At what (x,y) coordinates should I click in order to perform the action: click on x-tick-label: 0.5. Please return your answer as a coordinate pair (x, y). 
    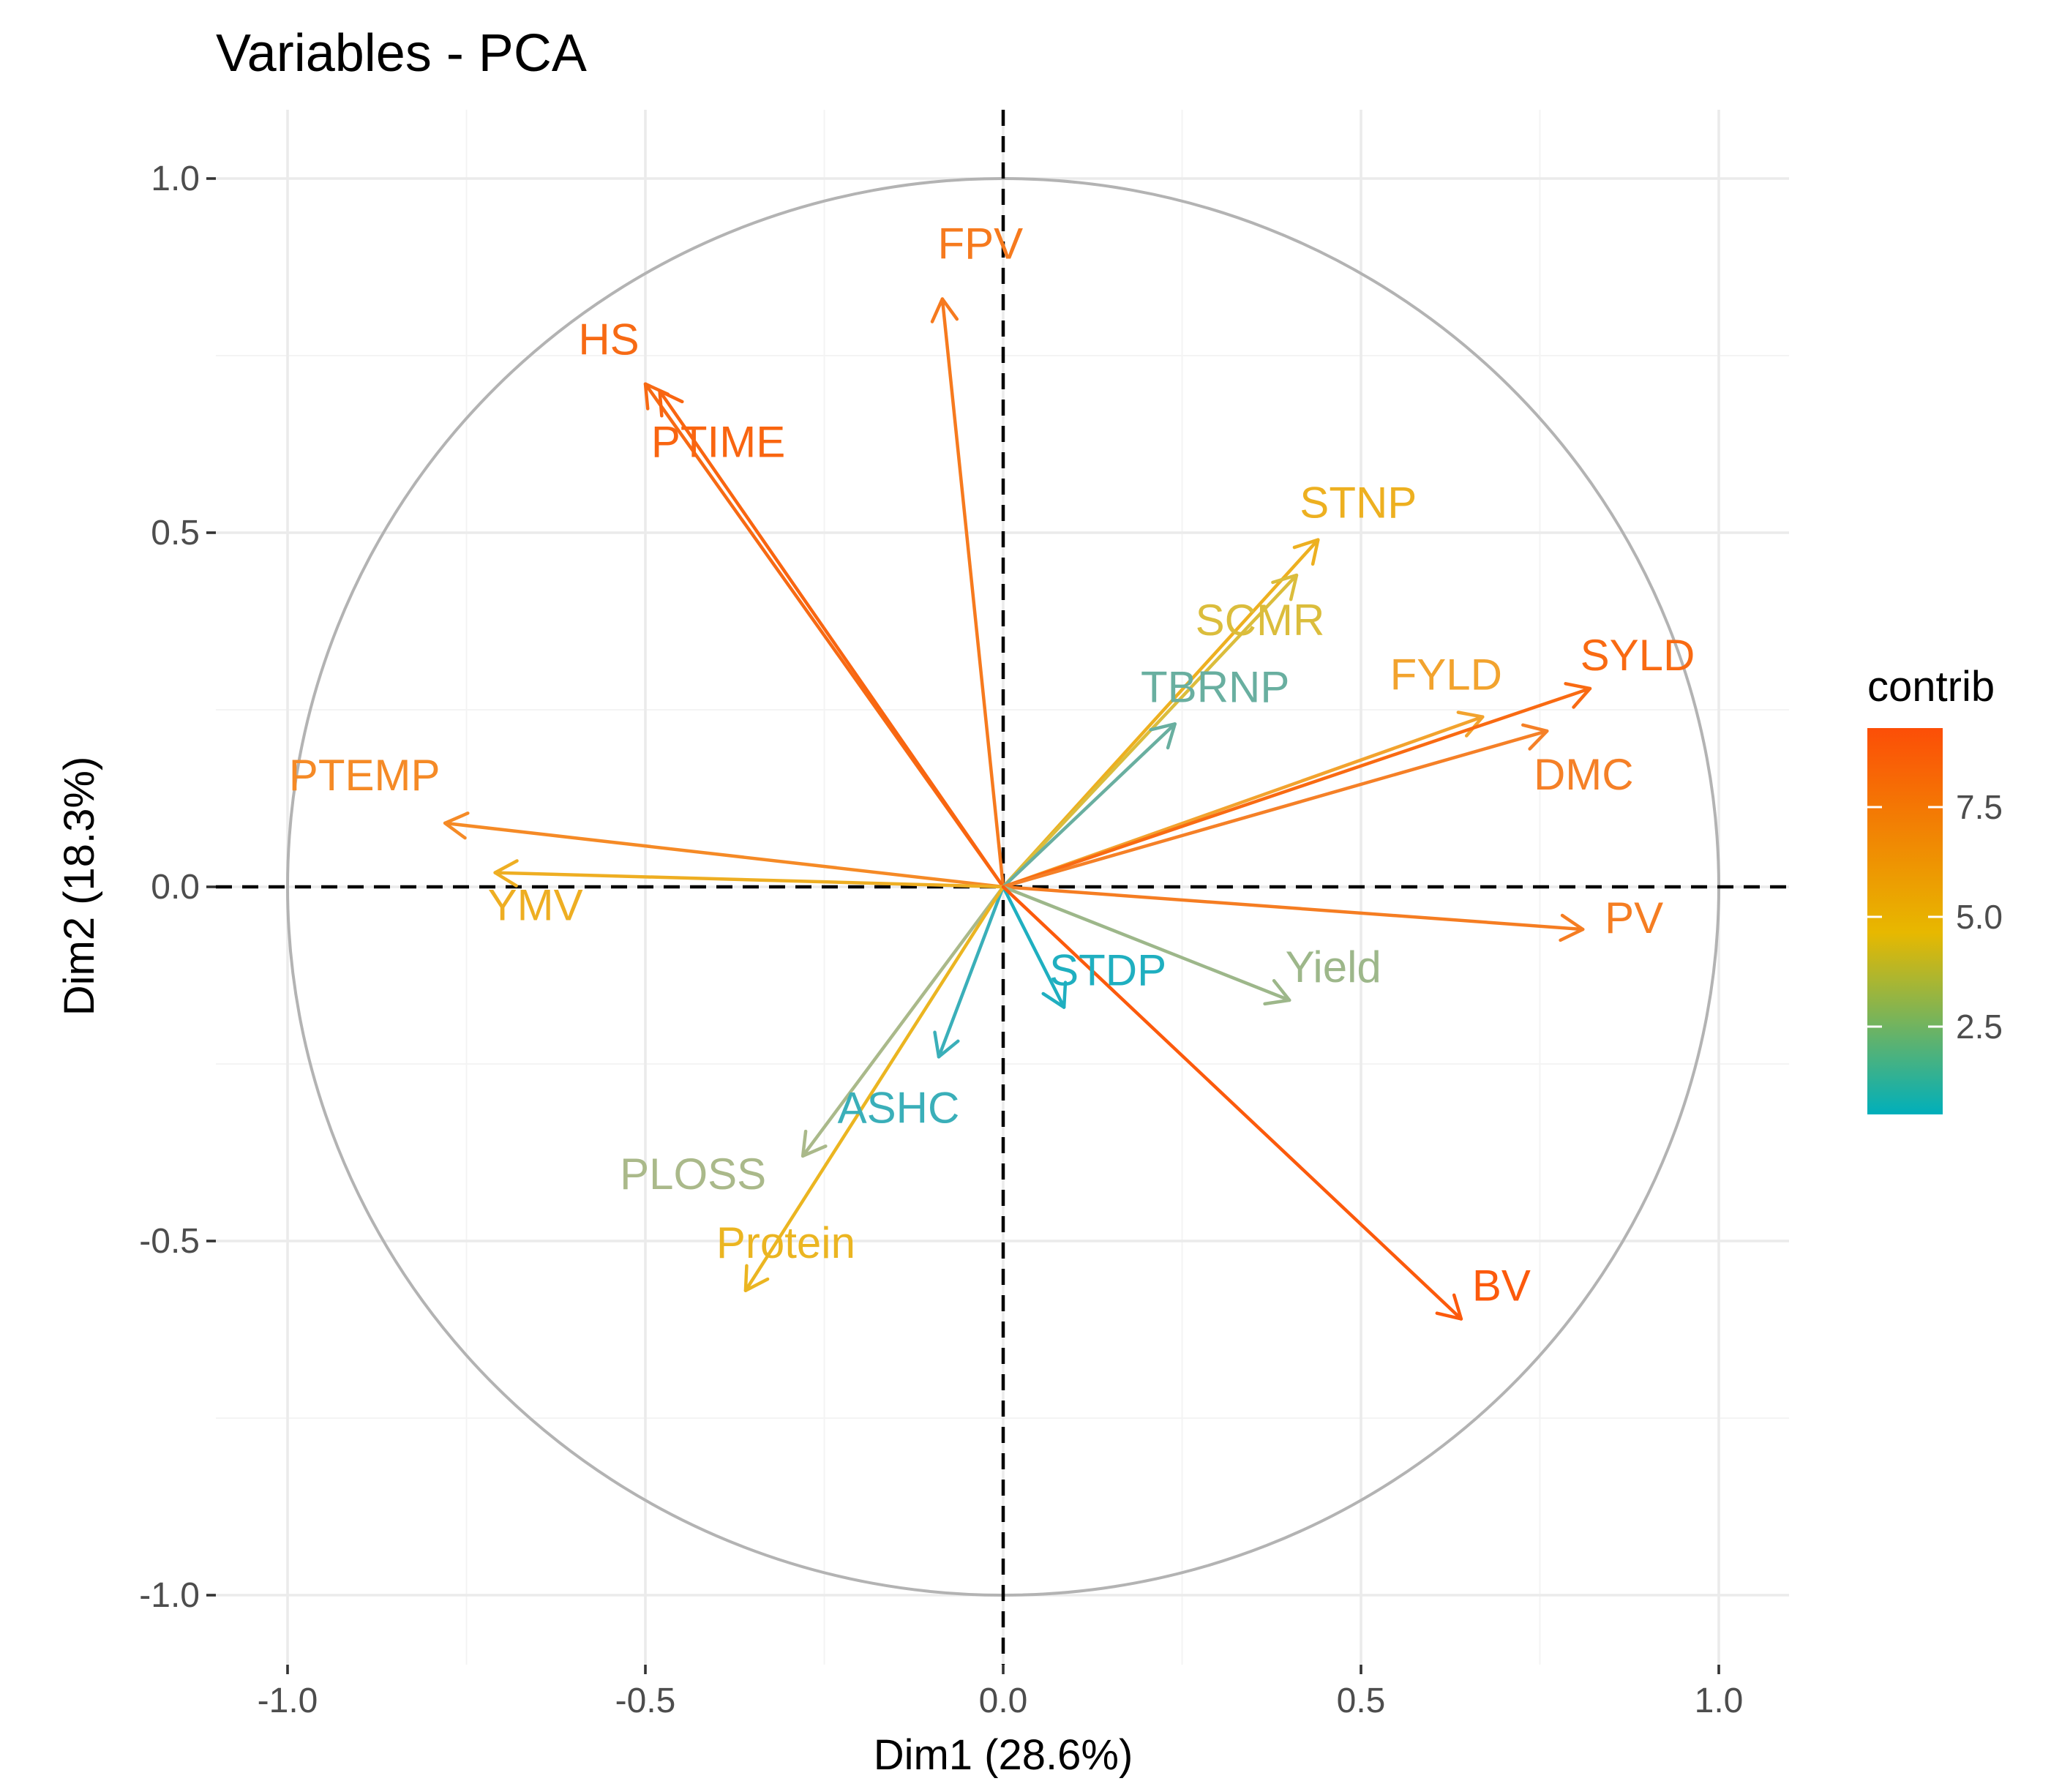
    Looking at the image, I should click on (1361, 1701).